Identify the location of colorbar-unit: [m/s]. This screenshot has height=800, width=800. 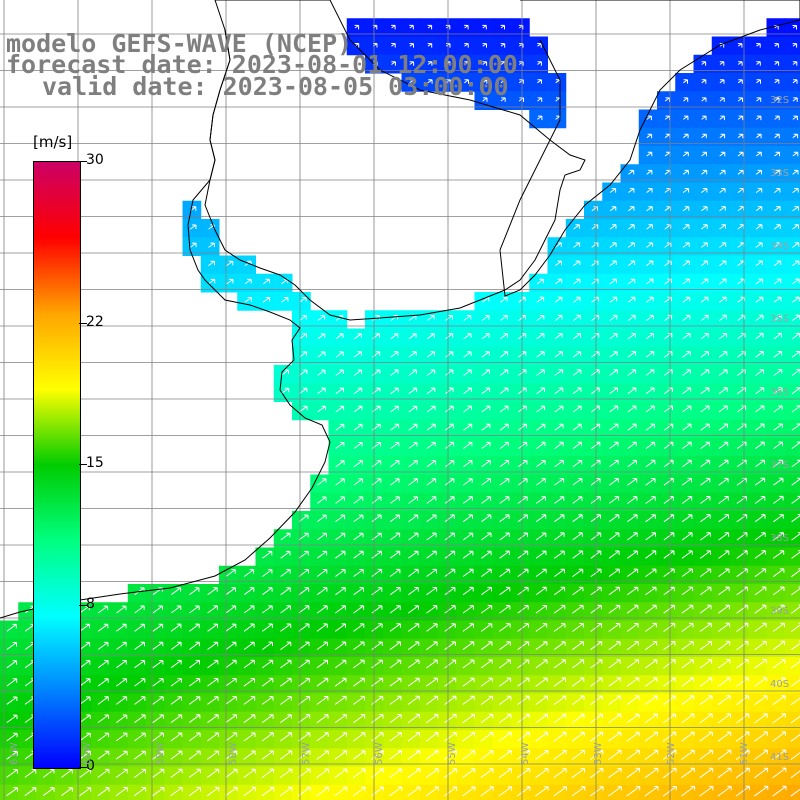
(53, 142).